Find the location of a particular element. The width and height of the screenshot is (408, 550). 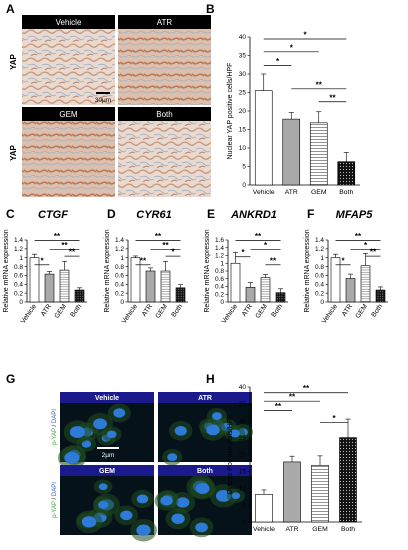

if-title-both: Both is located at coordinates (205, 471).